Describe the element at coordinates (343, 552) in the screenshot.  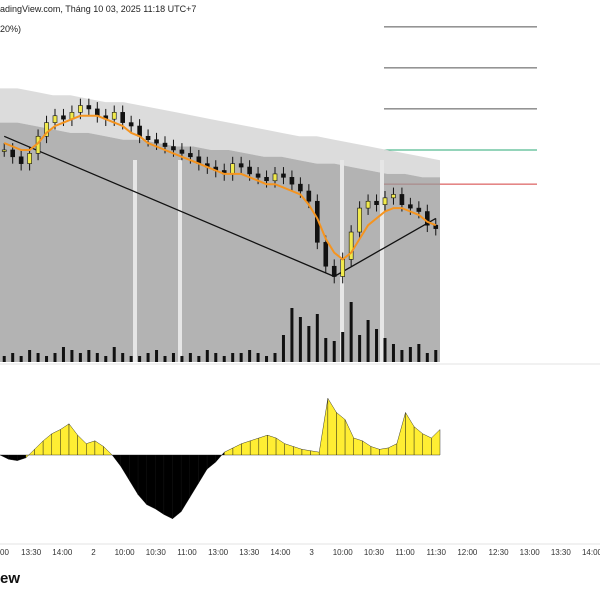
I see `x-tick-label: 10:00` at that location.